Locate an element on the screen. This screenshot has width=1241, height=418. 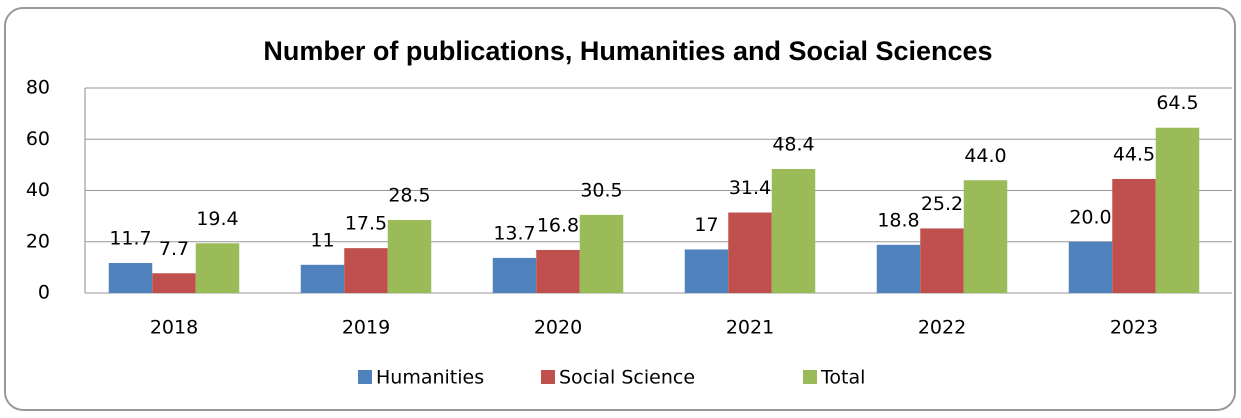
data-label: 44.0 is located at coordinates (985, 156).